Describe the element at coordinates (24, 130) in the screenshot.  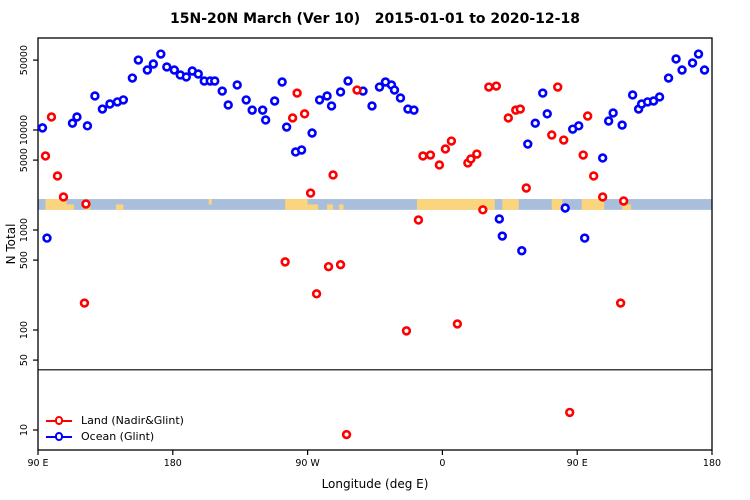
I see `y-tick-label: 10000` at that location.